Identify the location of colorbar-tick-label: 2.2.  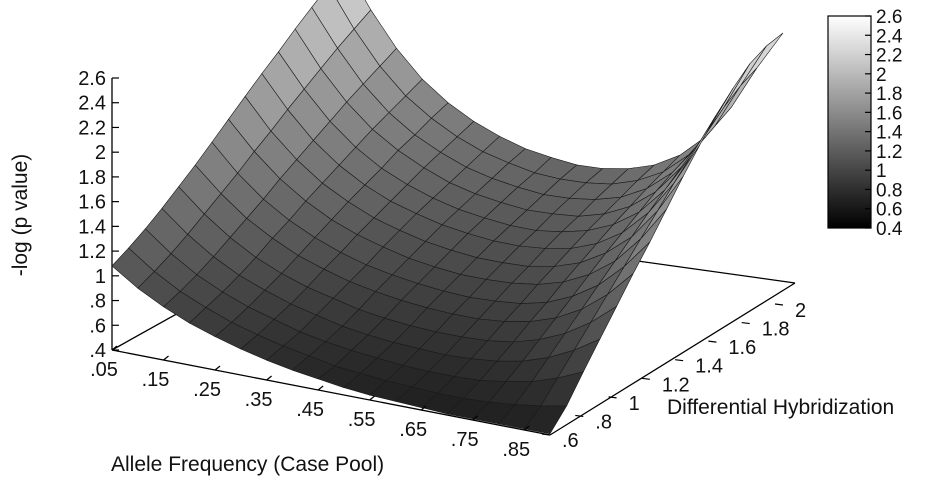
(889, 56).